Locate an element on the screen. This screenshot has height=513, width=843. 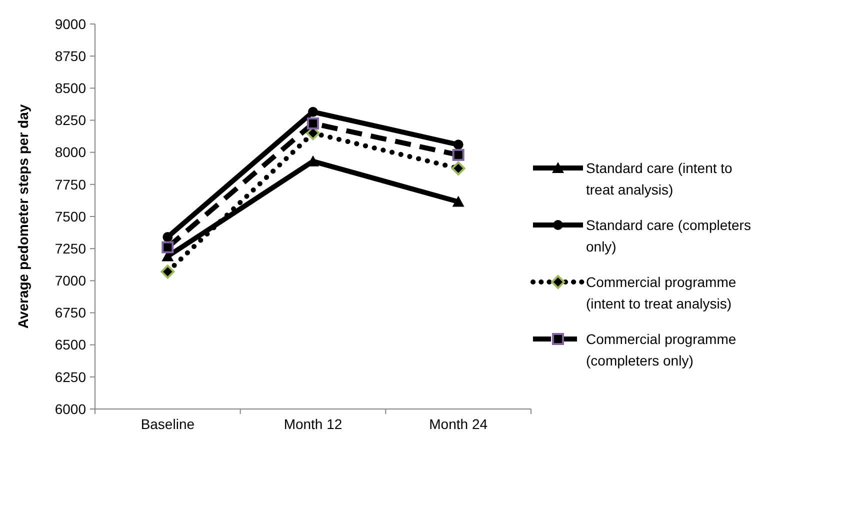
x-tick-label: Baseline is located at coordinates (167, 424).